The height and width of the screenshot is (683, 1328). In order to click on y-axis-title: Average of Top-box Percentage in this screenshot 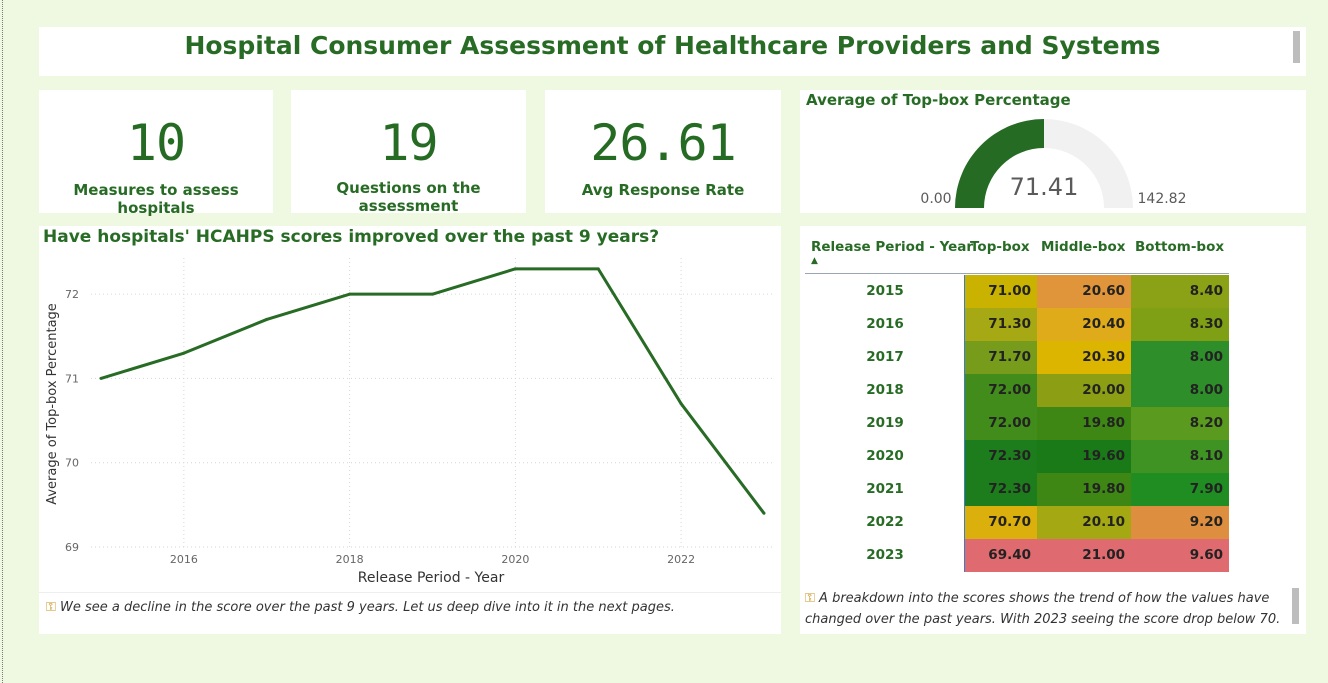, I will do `click(52, 404)`.